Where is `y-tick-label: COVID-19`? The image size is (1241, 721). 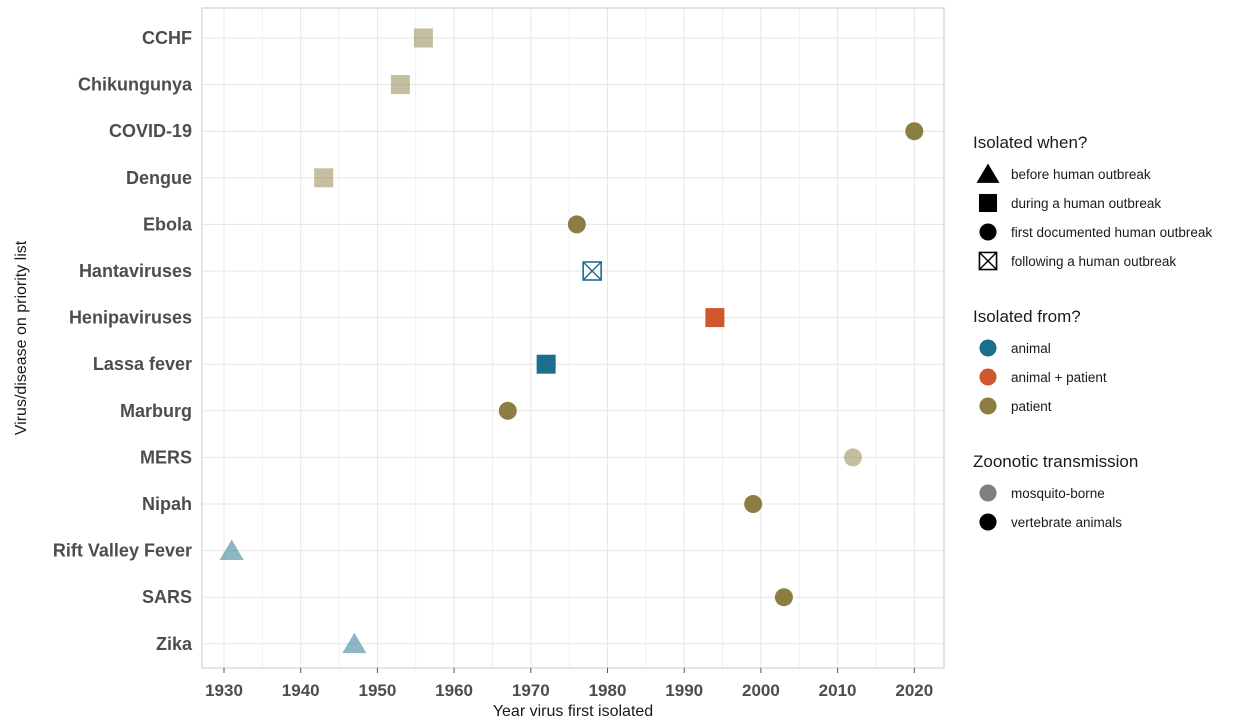 y-tick-label: COVID-19 is located at coordinates (150, 131).